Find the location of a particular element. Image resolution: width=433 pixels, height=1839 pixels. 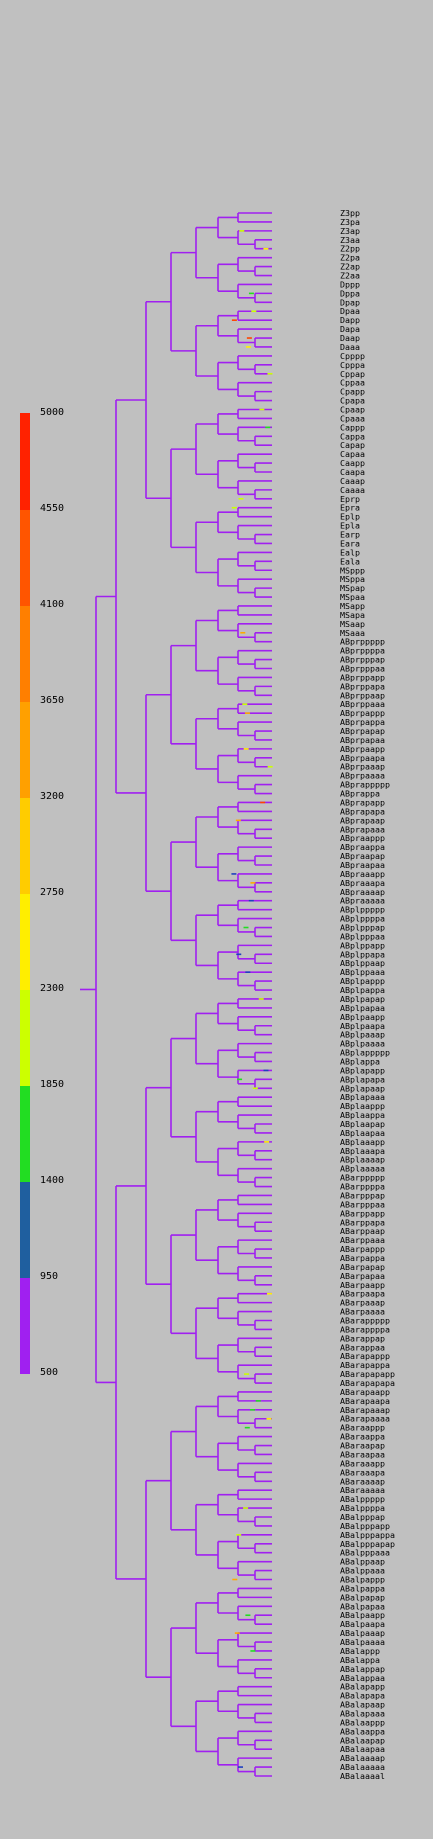

leaf-label: Capap is located at coordinates (352, 445).